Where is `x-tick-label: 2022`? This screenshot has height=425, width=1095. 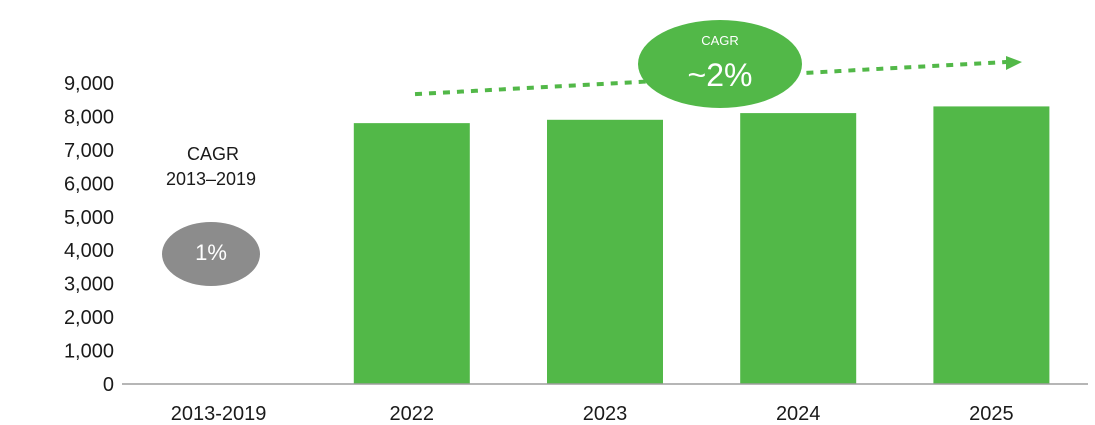
x-tick-label: 2022 is located at coordinates (412, 414).